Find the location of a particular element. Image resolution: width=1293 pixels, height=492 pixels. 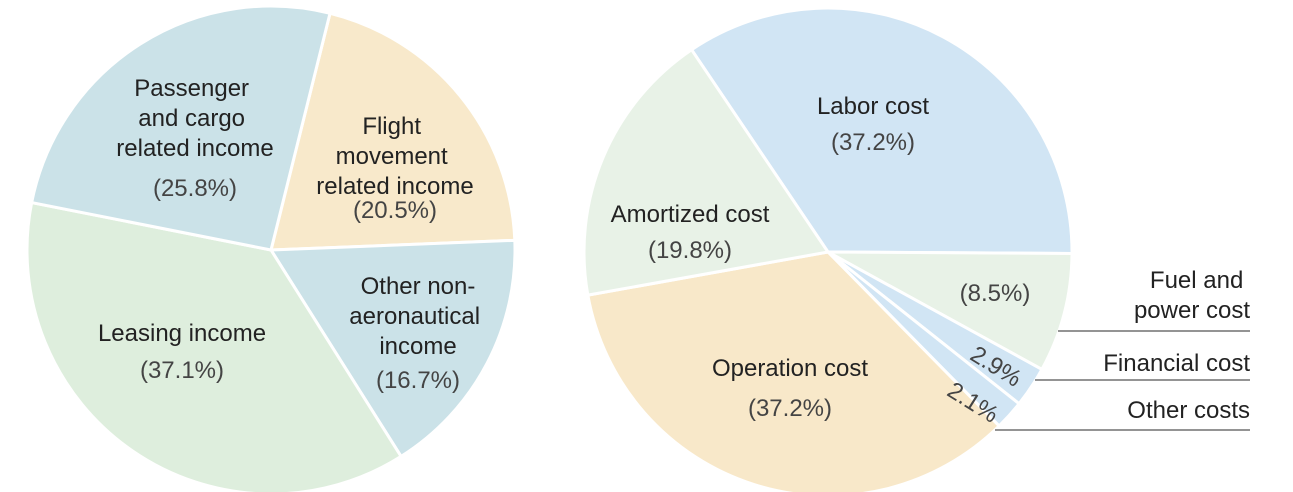

slice-label: Fuel and power cost is located at coordinates (1192, 295).